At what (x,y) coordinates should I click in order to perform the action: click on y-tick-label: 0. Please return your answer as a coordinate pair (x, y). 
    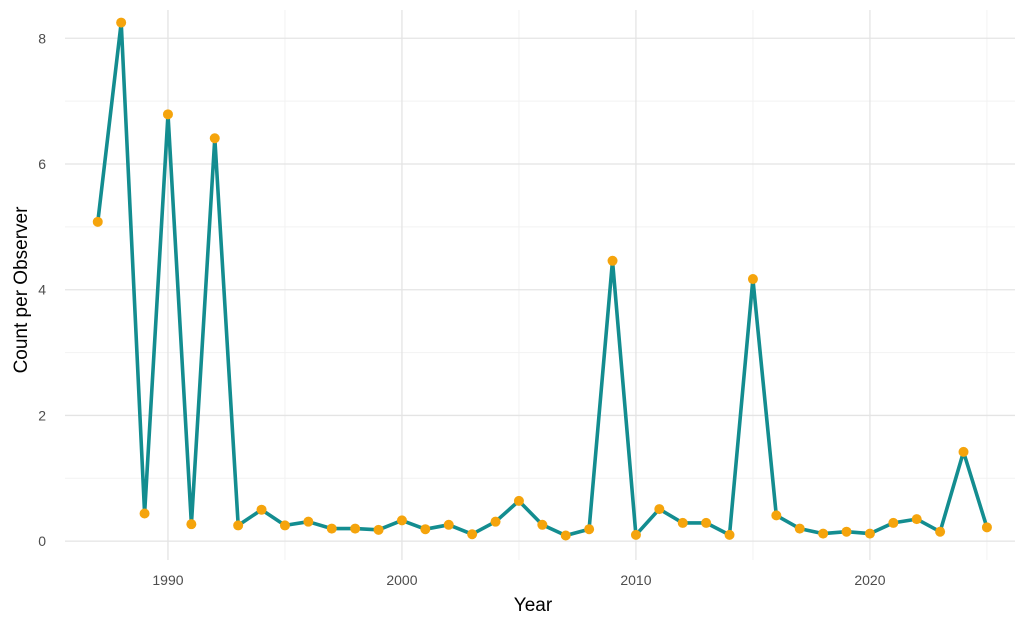
    Looking at the image, I should click on (42, 541).